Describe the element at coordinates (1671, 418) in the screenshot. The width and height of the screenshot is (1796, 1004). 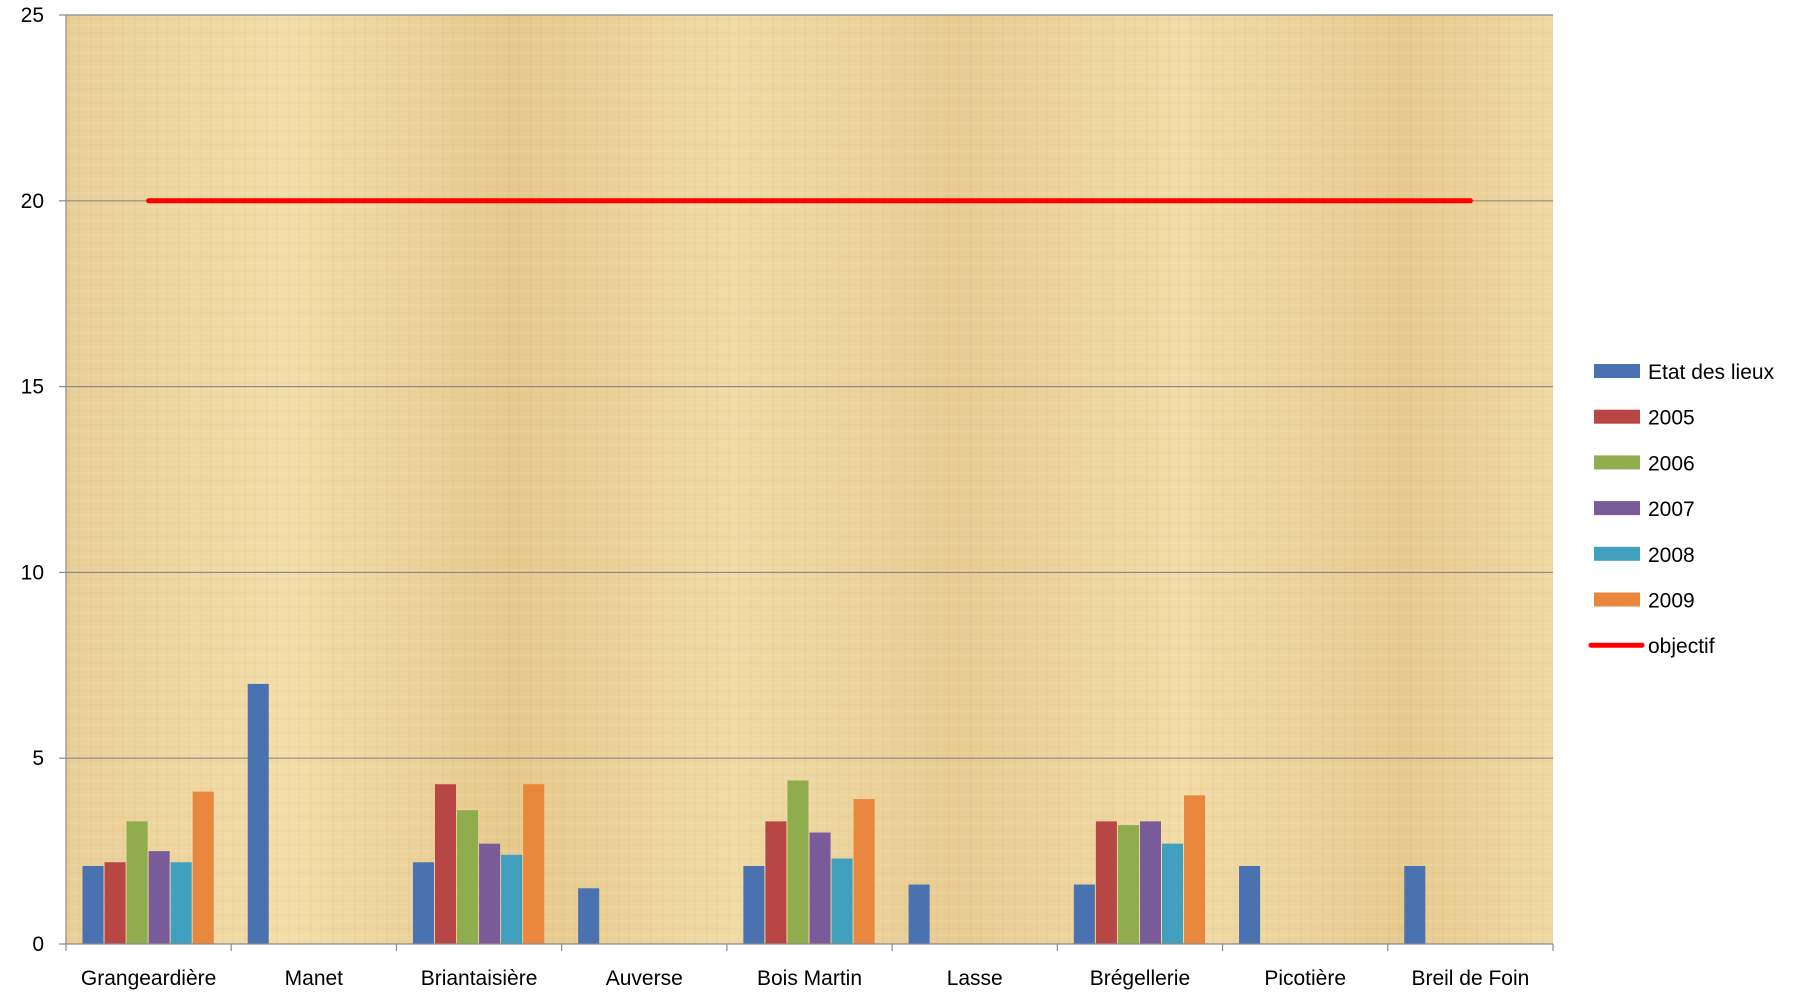
I see `legend-label: 2005` at that location.